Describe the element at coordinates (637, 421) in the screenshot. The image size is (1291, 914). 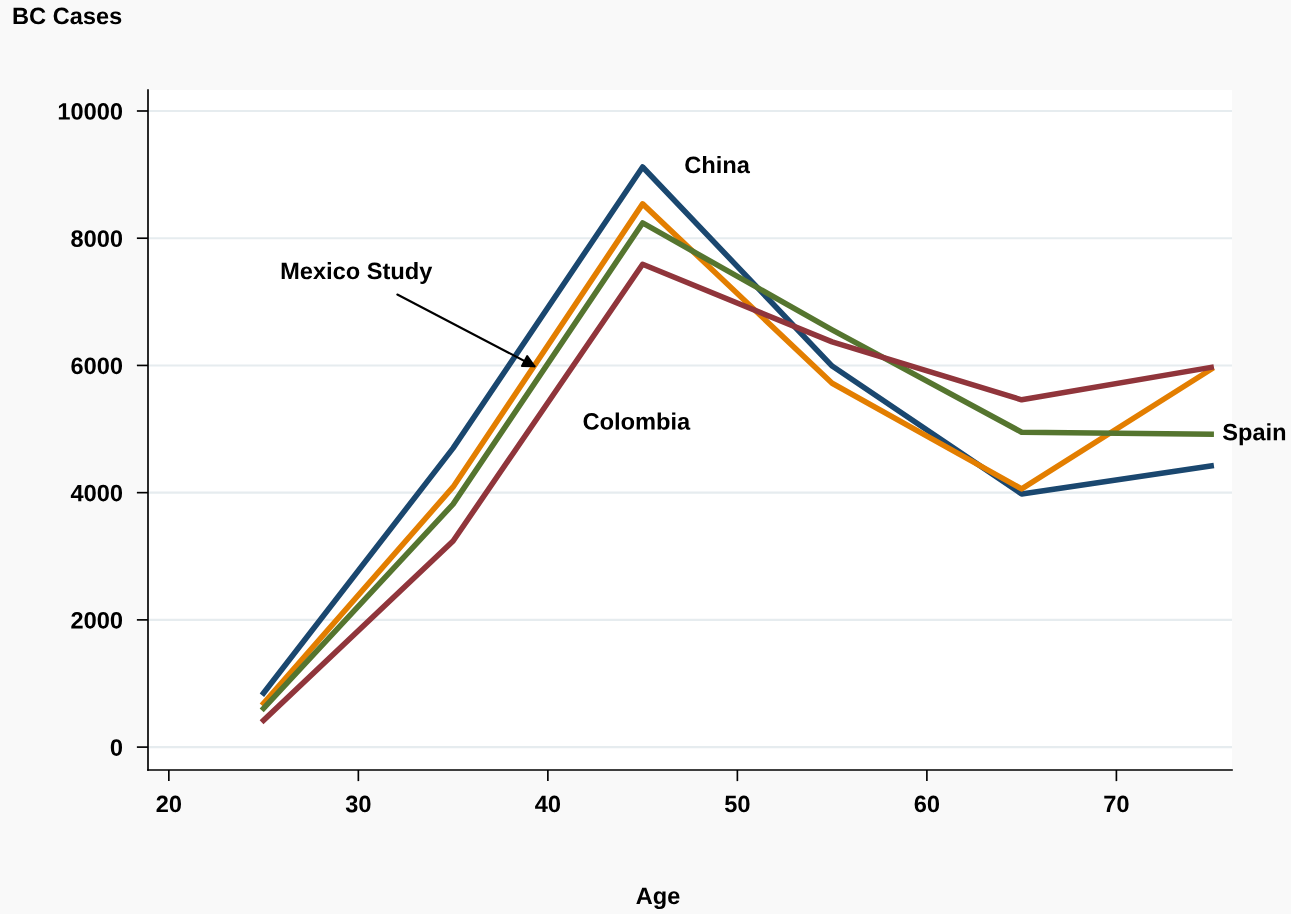
I see `series-label: Colombia` at that location.